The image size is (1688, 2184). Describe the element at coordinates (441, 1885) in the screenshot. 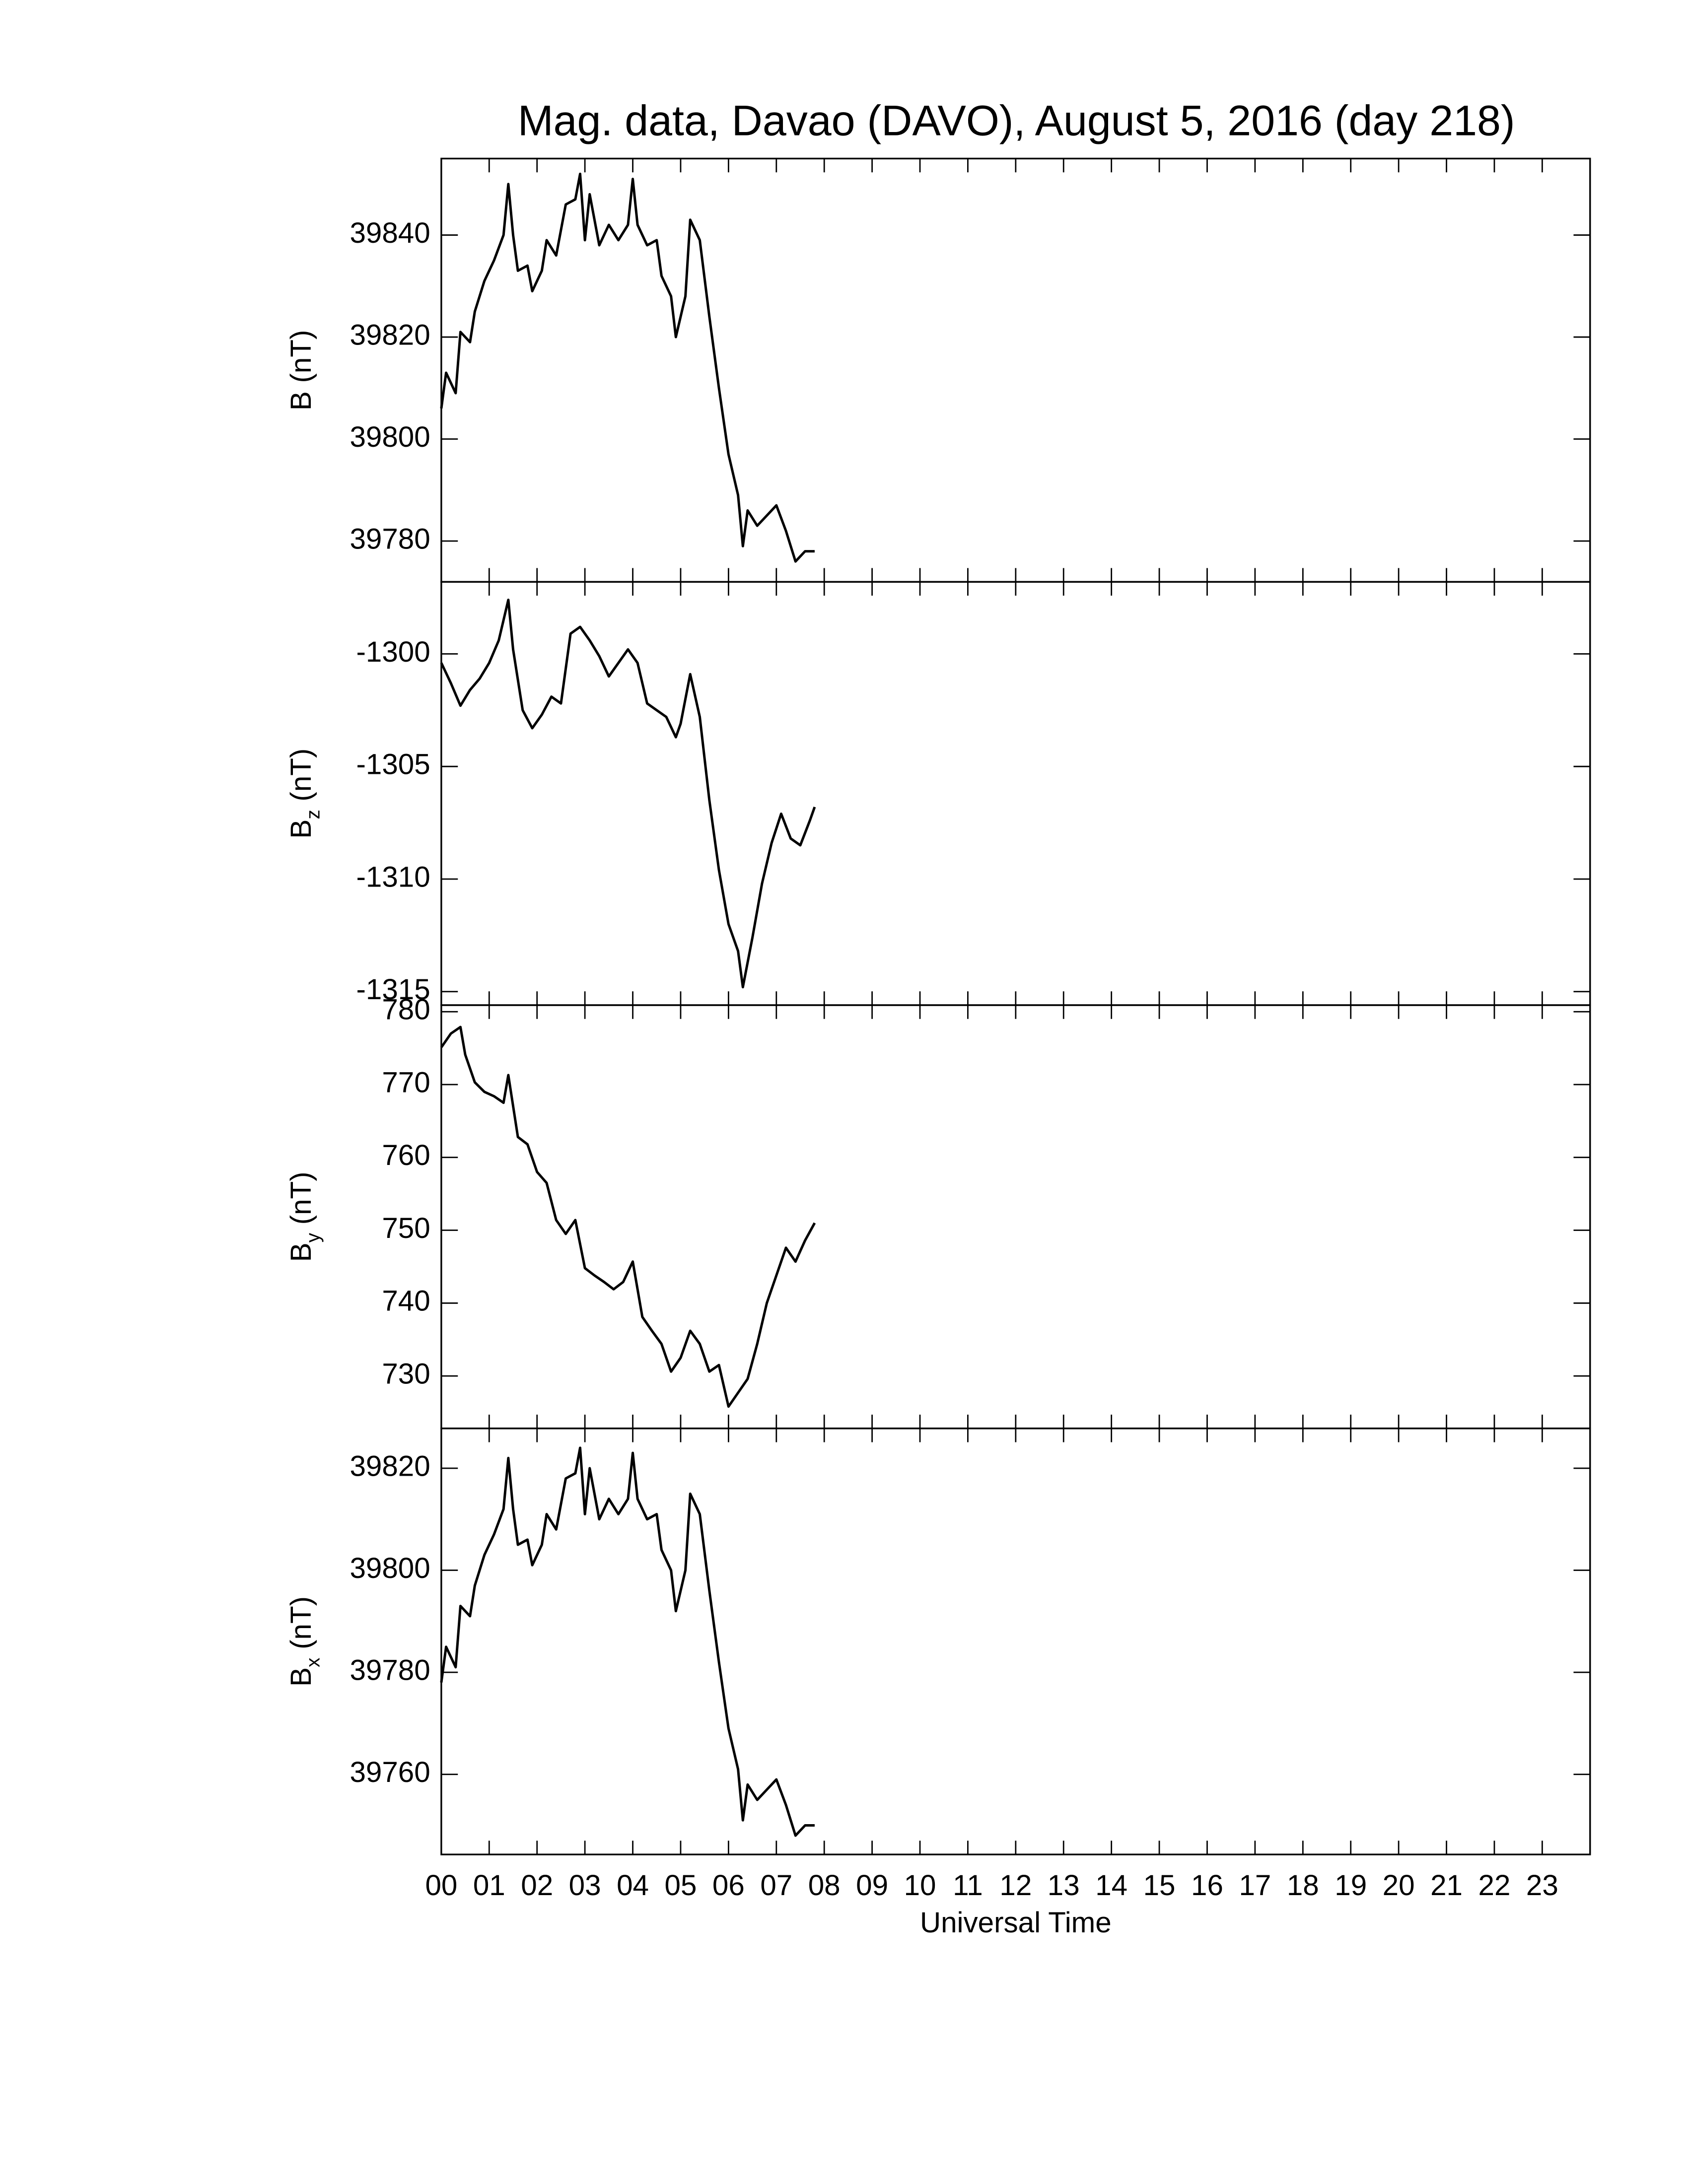

I see `x-tick-label: 00` at that location.